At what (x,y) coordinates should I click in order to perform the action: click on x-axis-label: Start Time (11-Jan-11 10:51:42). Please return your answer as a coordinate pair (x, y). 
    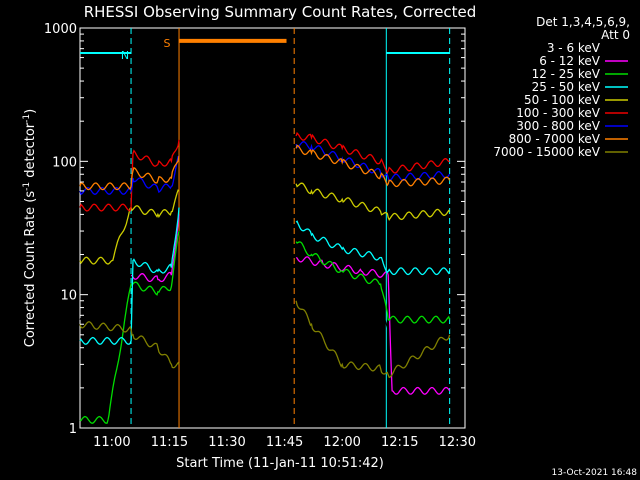
    Looking at the image, I should click on (280, 463).